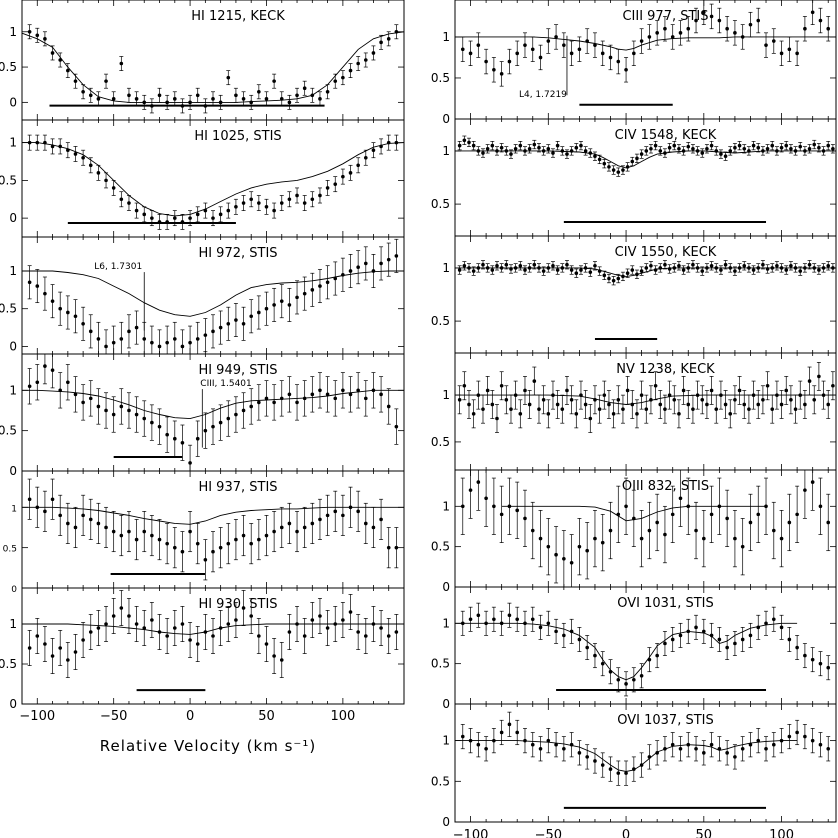 This screenshot has height=838, width=838. What do you see at coordinates (190, 716) in the screenshot?
I see `x-tick-label: 0` at bounding box center [190, 716].